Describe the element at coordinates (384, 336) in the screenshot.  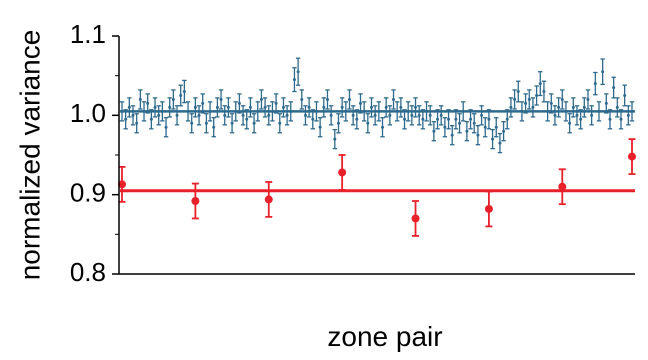
I see `x-axis-label: zone pair` at that location.